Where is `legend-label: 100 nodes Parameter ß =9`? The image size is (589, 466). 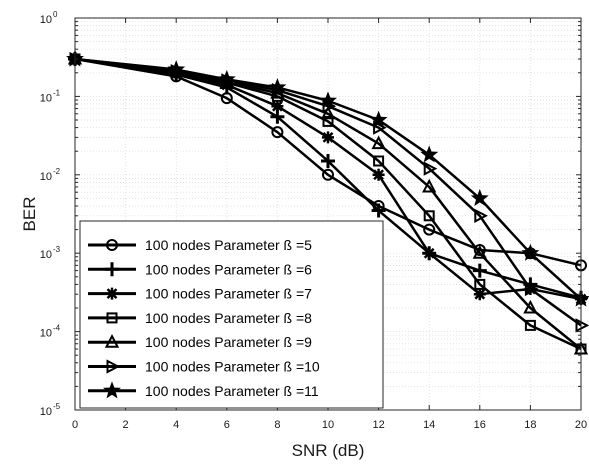
legend-label: 100 nodes Parameter ß =9 is located at coordinates (228, 342).